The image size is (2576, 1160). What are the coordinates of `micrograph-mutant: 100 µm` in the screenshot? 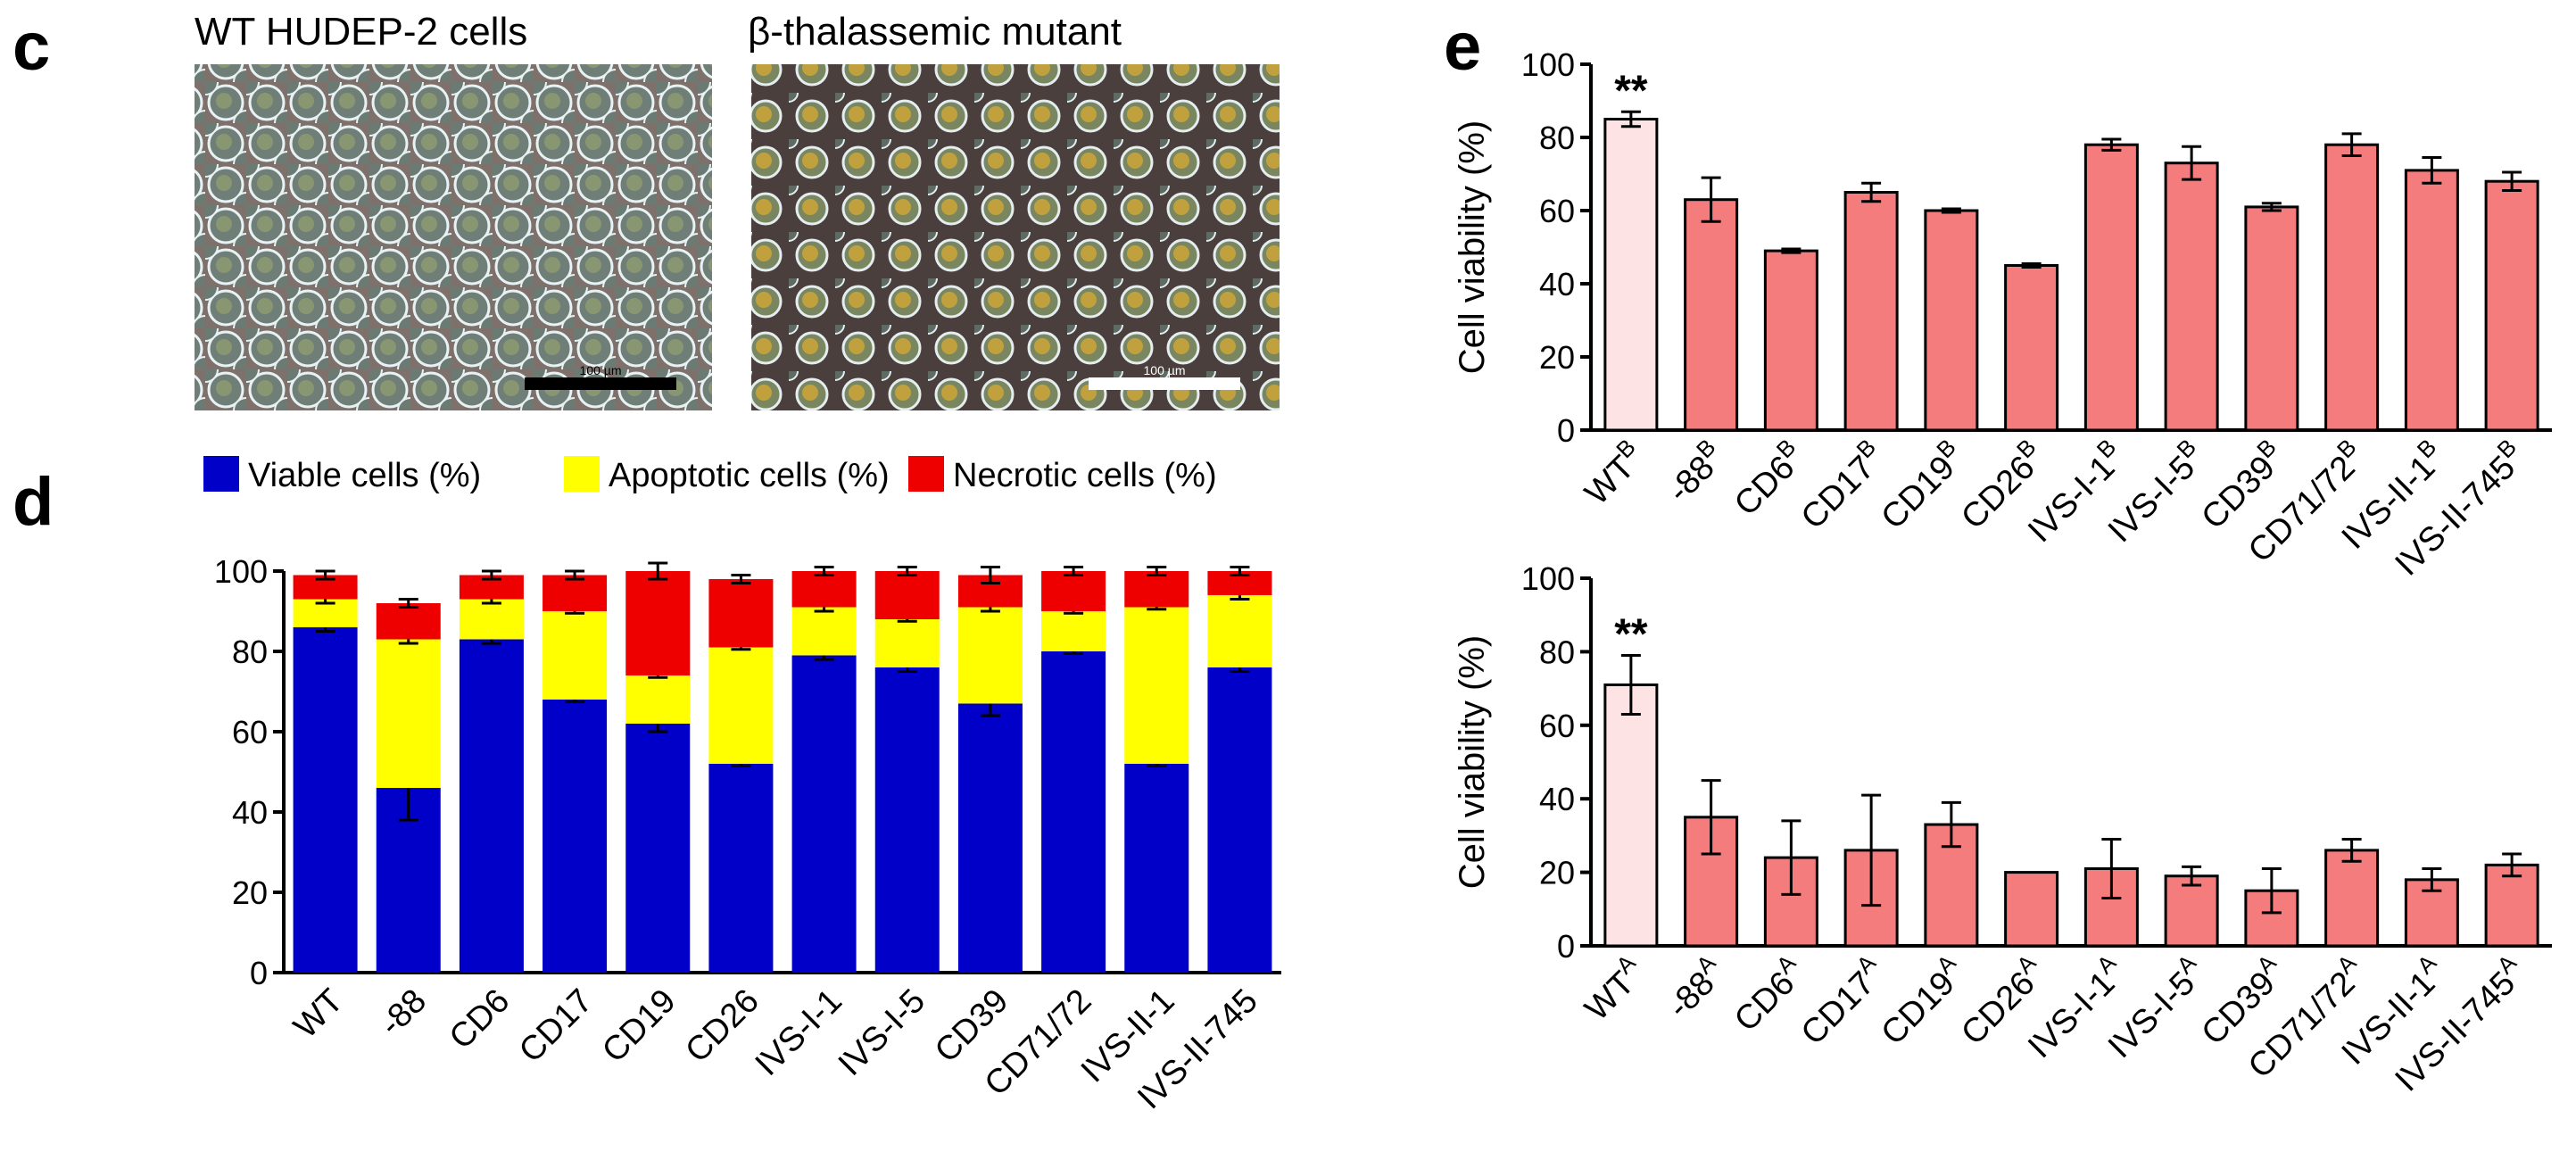 It's located at (1016, 237).